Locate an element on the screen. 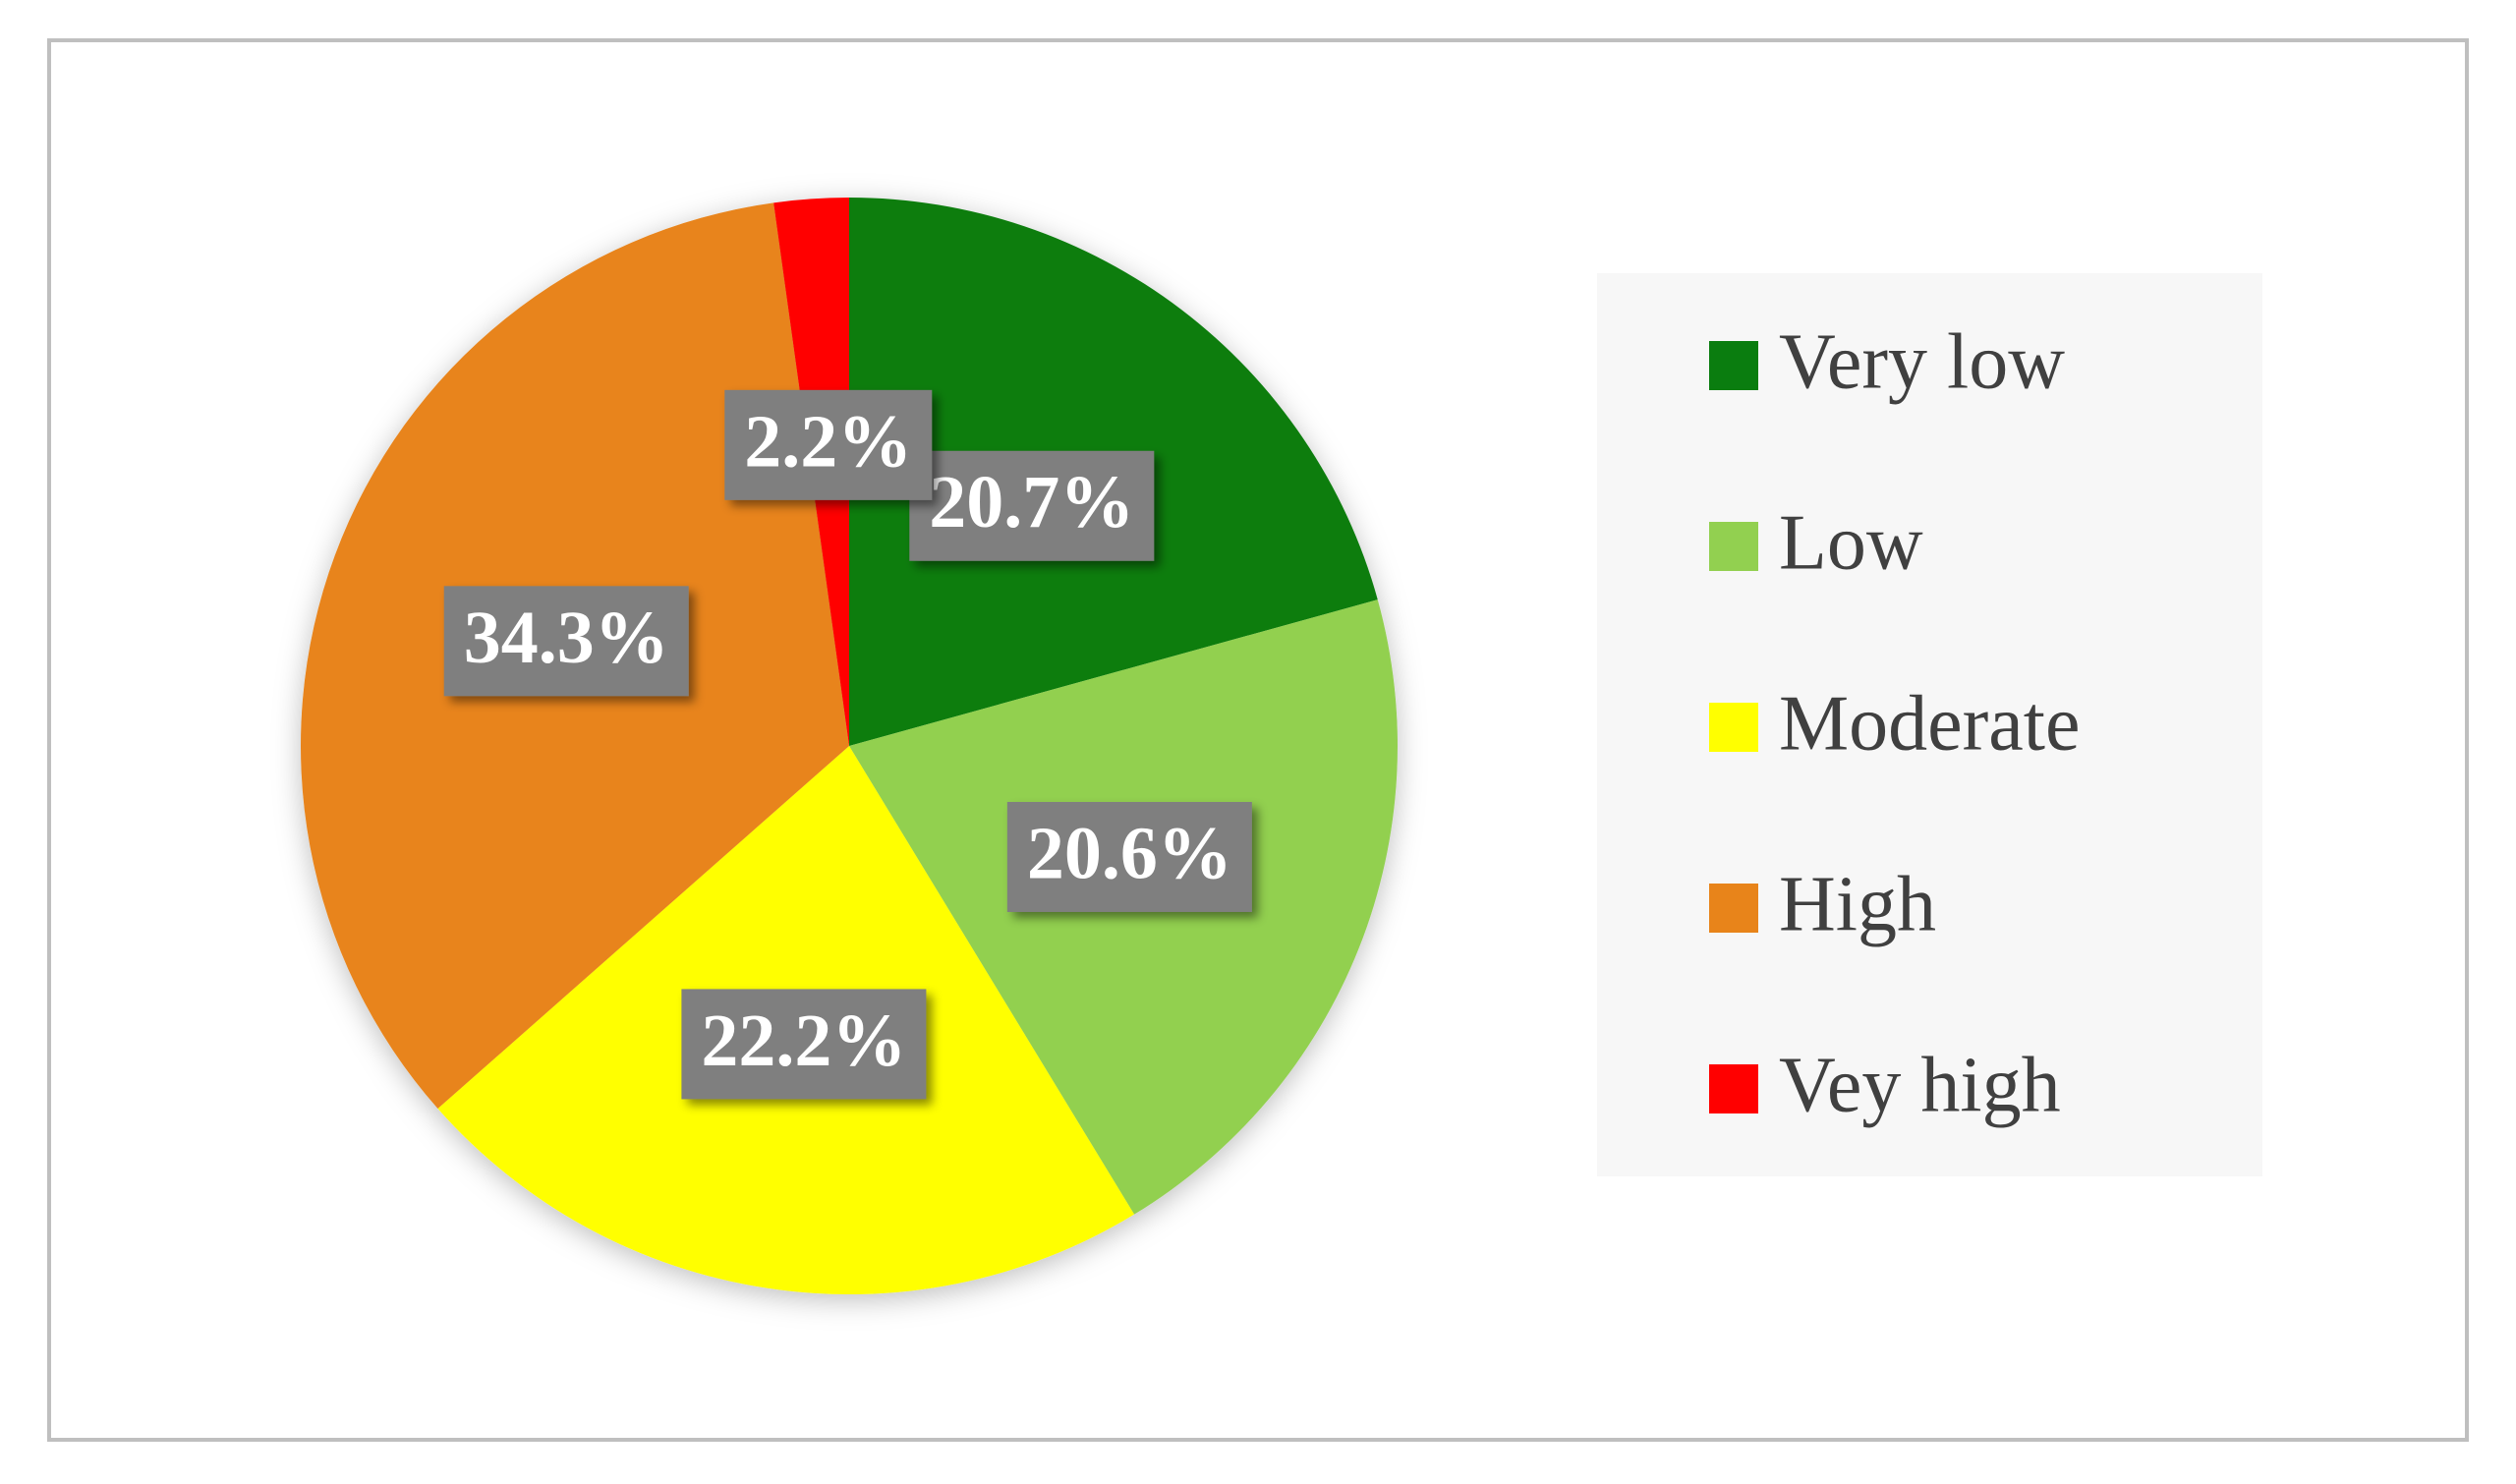 This screenshot has width=2516, height=1484. legend-label: Moderate is located at coordinates (1930, 723).